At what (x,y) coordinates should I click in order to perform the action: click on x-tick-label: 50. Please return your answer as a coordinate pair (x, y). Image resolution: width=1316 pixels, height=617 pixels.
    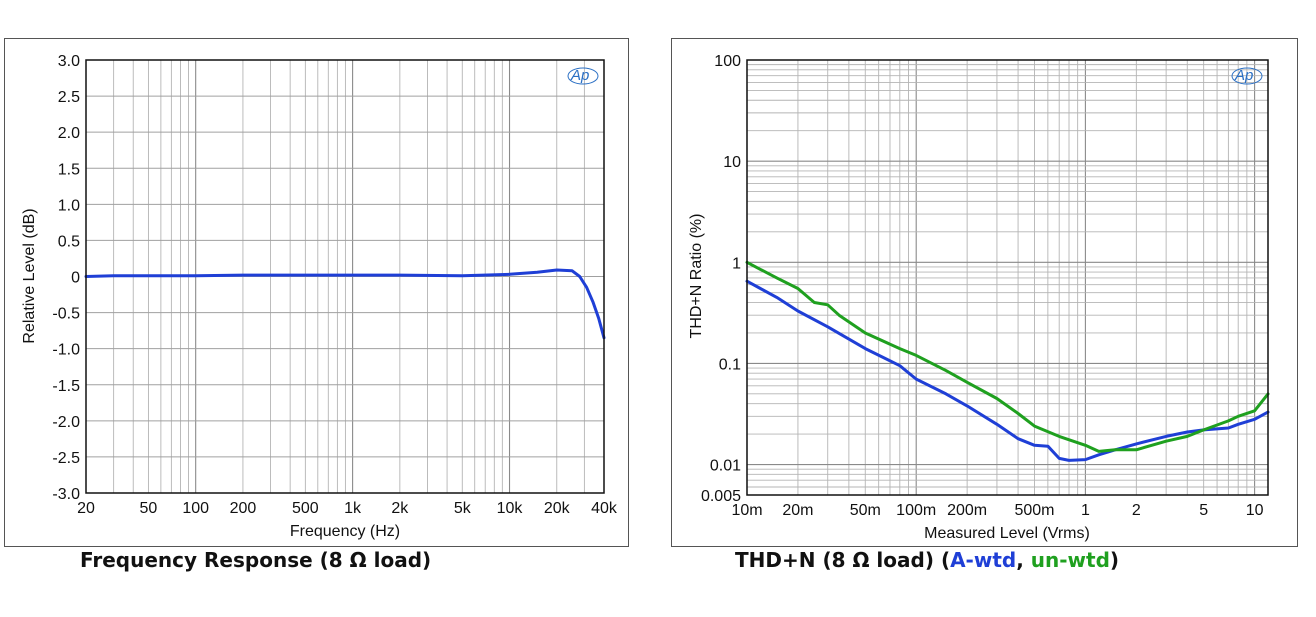
    Looking at the image, I should click on (149, 508).